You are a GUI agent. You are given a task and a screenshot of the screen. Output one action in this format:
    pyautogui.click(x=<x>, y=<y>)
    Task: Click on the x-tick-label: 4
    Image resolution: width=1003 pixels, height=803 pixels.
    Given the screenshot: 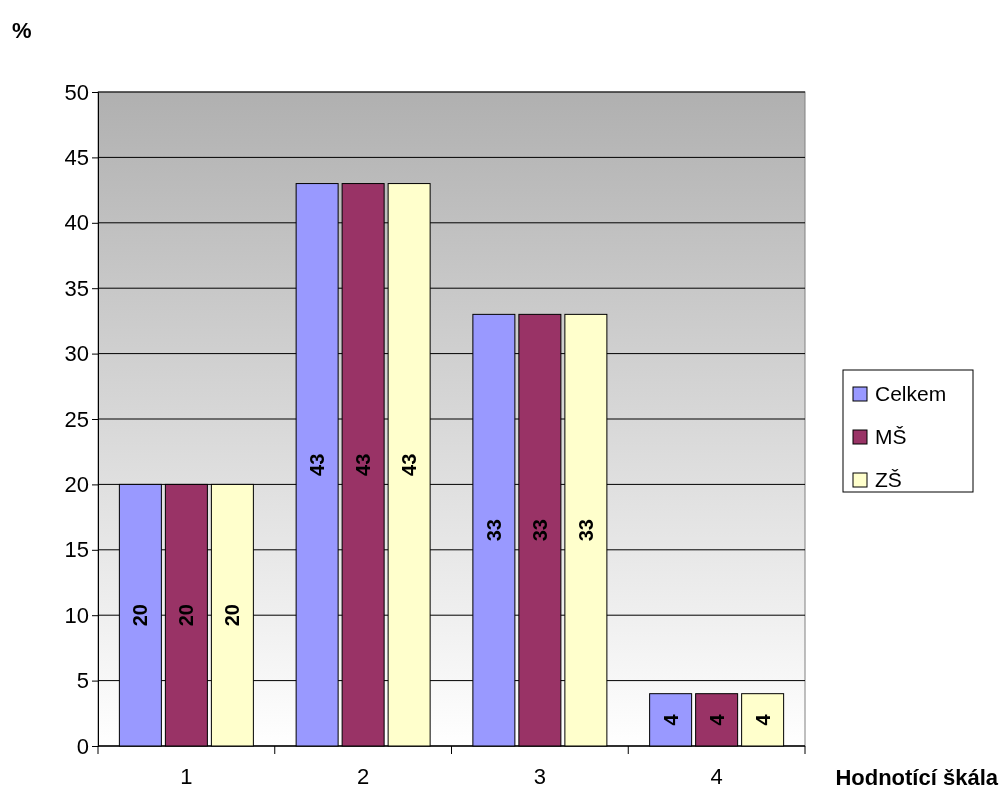 What is the action you would take?
    pyautogui.click(x=716, y=776)
    